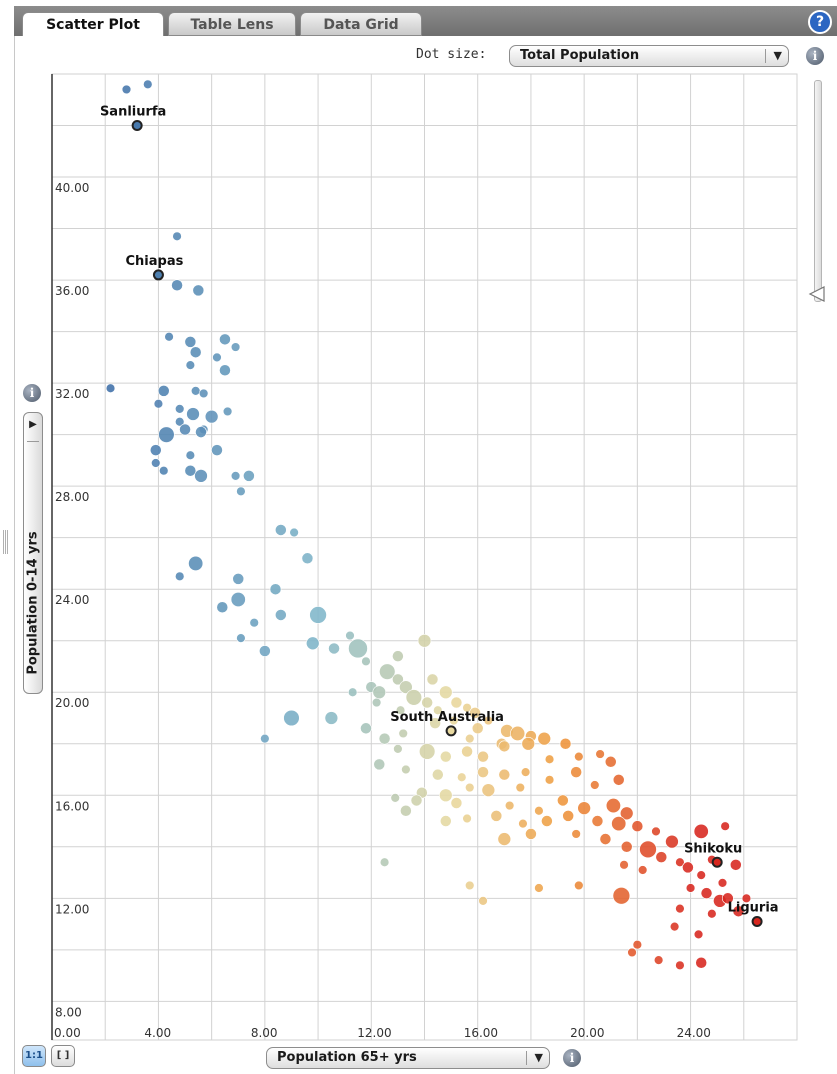  What do you see at coordinates (818, 191) in the screenshot?
I see `dot-size-slider-track` at bounding box center [818, 191].